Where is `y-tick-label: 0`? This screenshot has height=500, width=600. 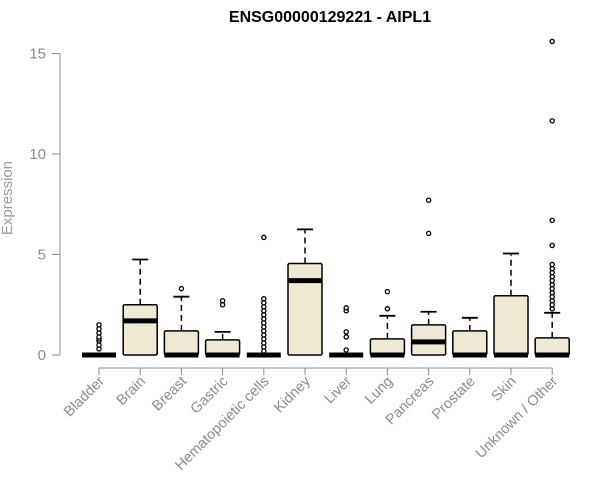
y-tick-label: 0 is located at coordinates (42, 355).